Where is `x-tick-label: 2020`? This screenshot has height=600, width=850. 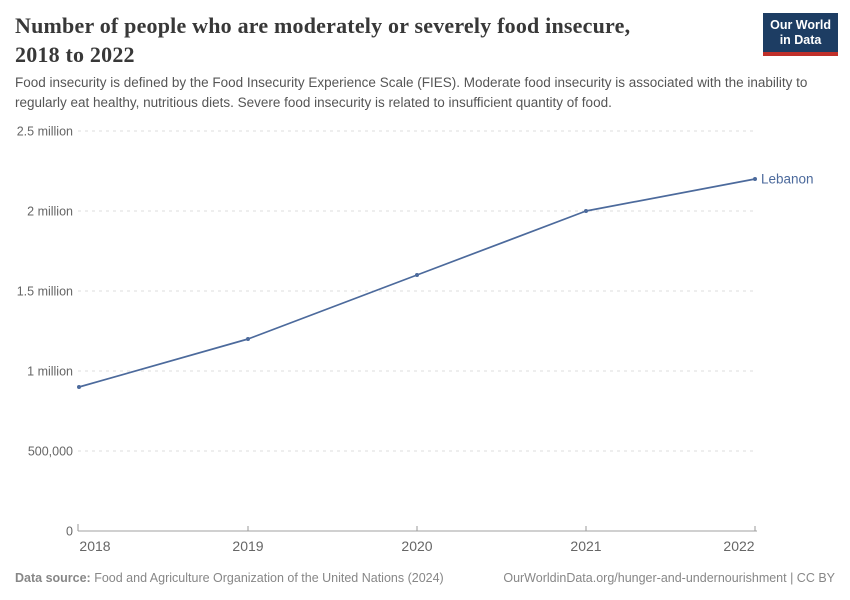
x-tick-label: 2020 is located at coordinates (416, 546).